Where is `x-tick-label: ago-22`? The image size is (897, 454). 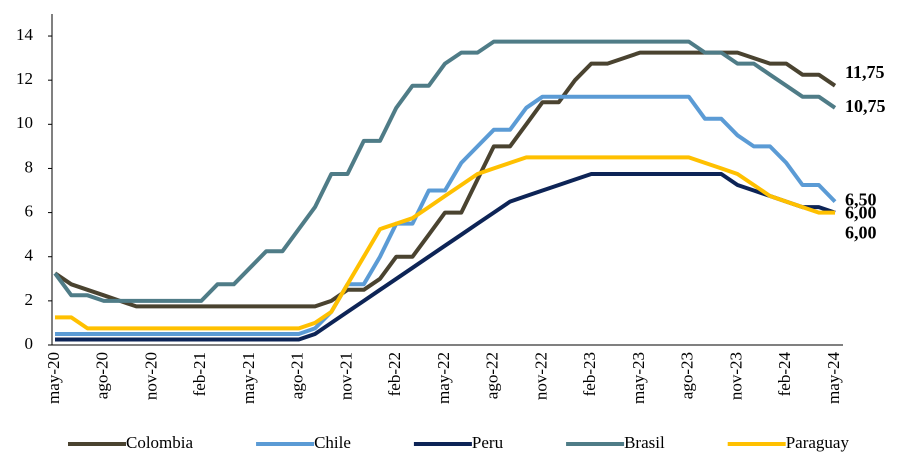 x-tick-label: ago-22 is located at coordinates (492, 375).